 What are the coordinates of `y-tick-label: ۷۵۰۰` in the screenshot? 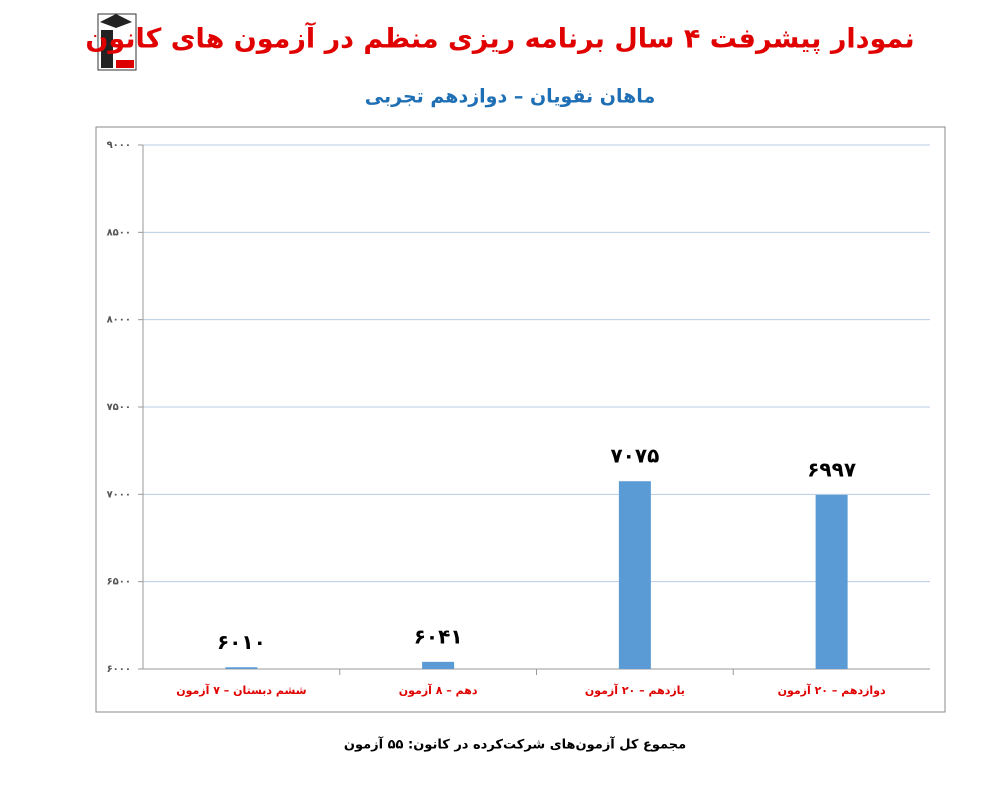 It's located at (119, 407).